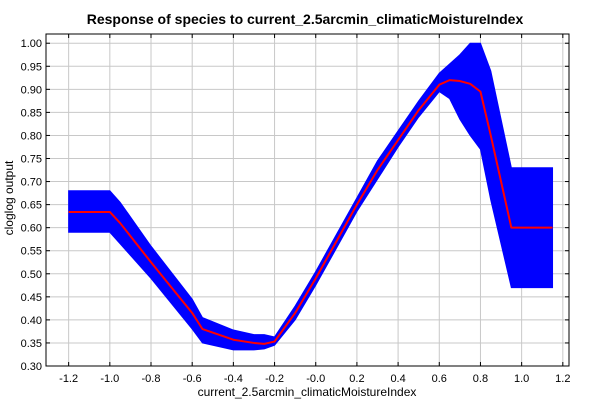 The height and width of the screenshot is (400, 600). What do you see at coordinates (68, 379) in the screenshot?
I see `x-tick-label: -1.2` at bounding box center [68, 379].